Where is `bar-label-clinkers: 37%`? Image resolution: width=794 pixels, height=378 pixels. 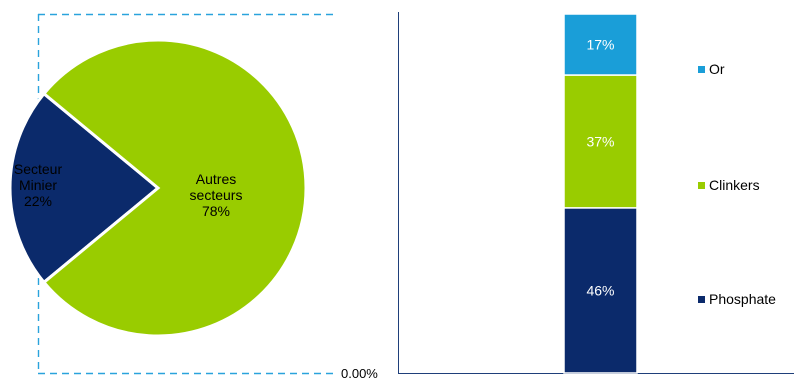 bar-label-clinkers: 37% is located at coordinates (600, 141).